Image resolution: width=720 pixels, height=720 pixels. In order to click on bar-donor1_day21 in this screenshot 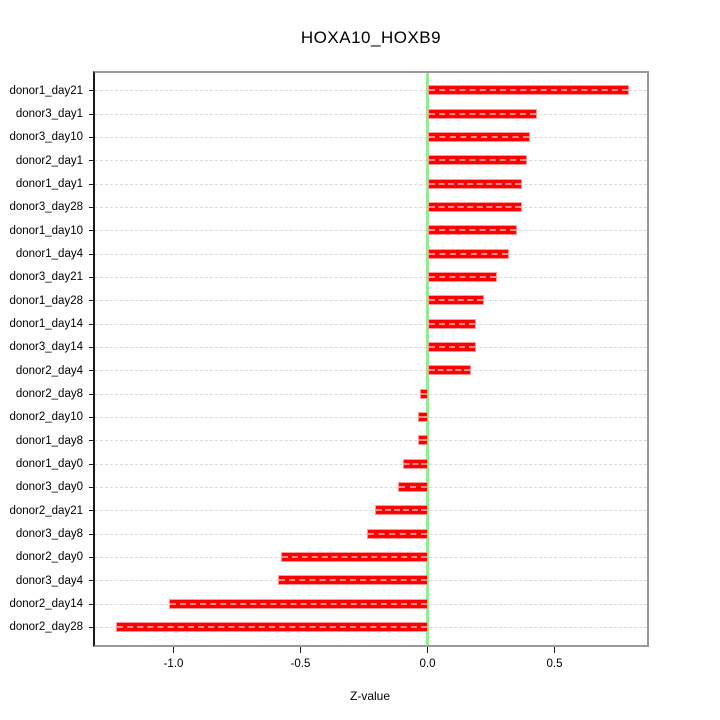, I will do `click(528, 90)`.